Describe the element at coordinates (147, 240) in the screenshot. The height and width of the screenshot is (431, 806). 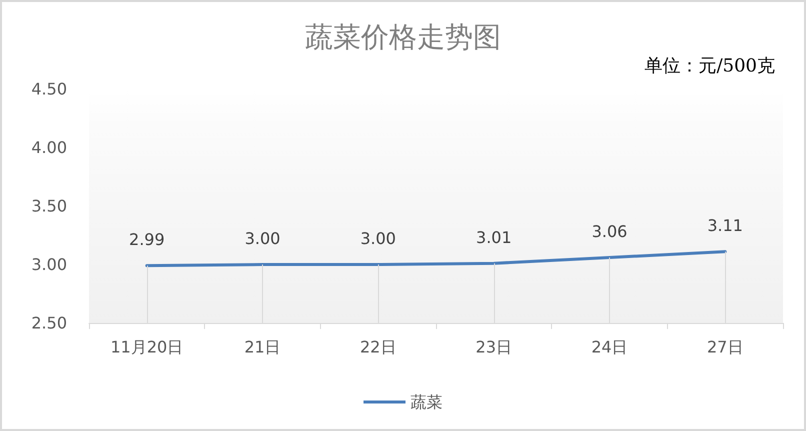
I see `data-label: 2.99` at that location.